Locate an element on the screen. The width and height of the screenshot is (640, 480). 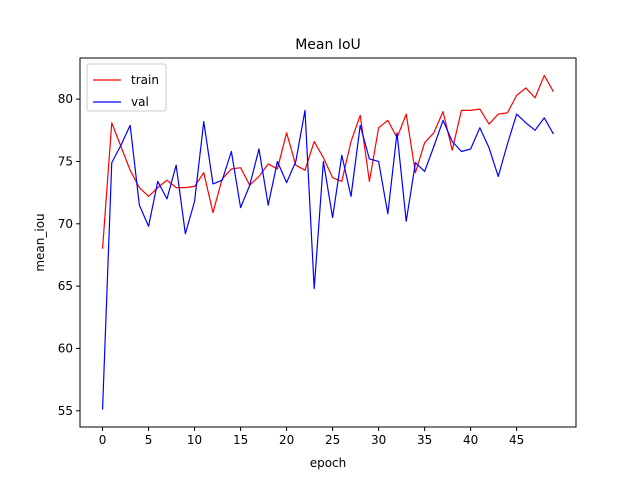
y-tick-label: 80 is located at coordinates (65, 99).